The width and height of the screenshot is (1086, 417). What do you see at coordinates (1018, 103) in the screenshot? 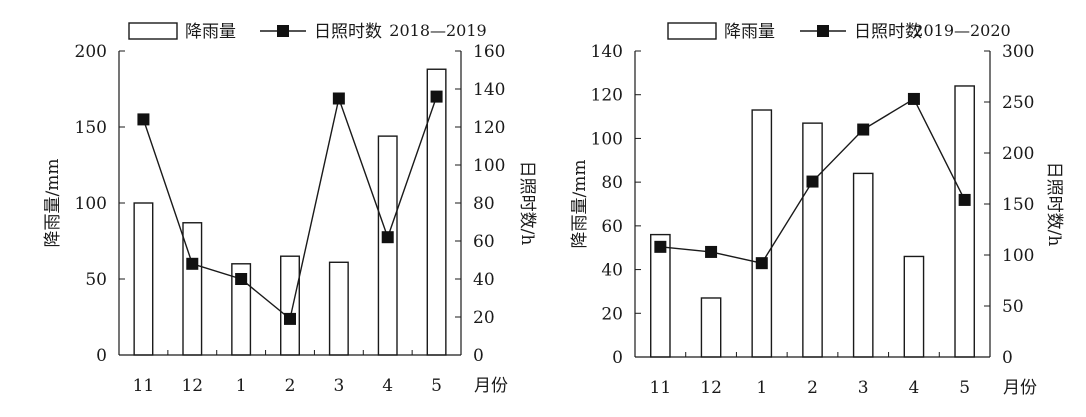
I see `right-y-tick-label: 250` at bounding box center [1018, 103].